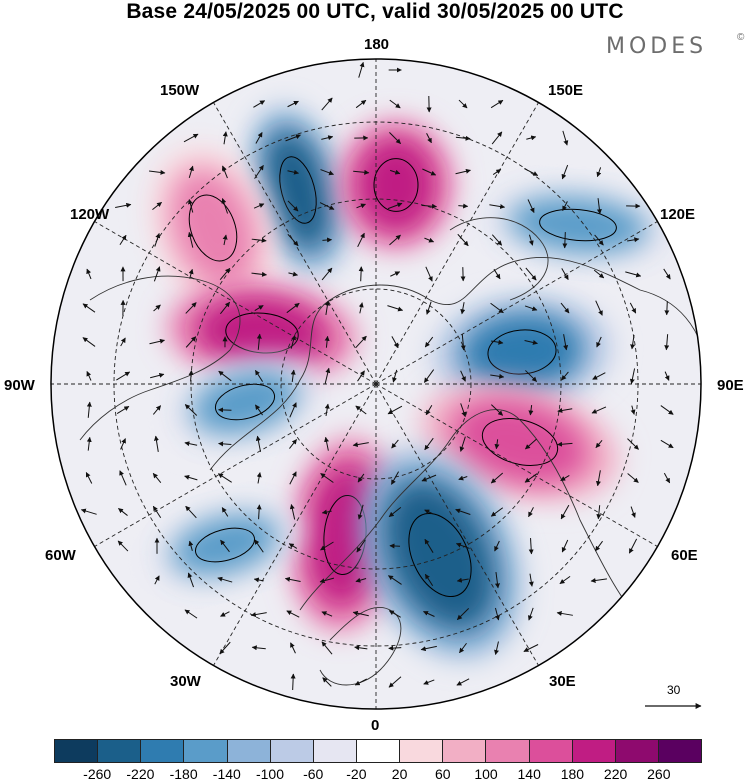 The image size is (750, 783). What do you see at coordinates (730, 385) in the screenshot?
I see `lon-label-90e: 90E` at bounding box center [730, 385].